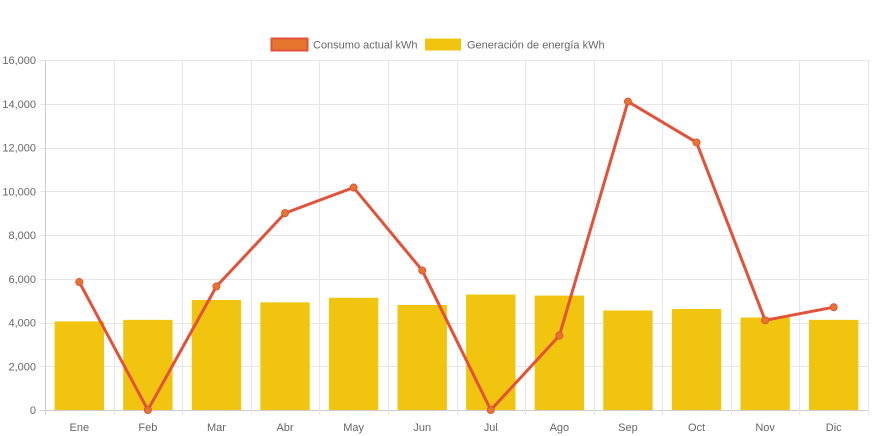  Describe the element at coordinates (33, 411) in the screenshot. I see `y-tick-label: 0` at that location.